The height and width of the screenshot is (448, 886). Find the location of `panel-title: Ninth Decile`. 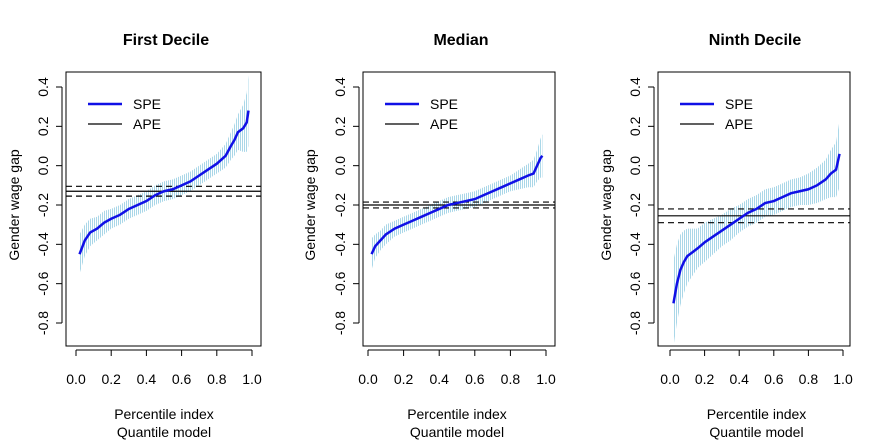

panel-title: Ninth Decile is located at coordinates (755, 40).